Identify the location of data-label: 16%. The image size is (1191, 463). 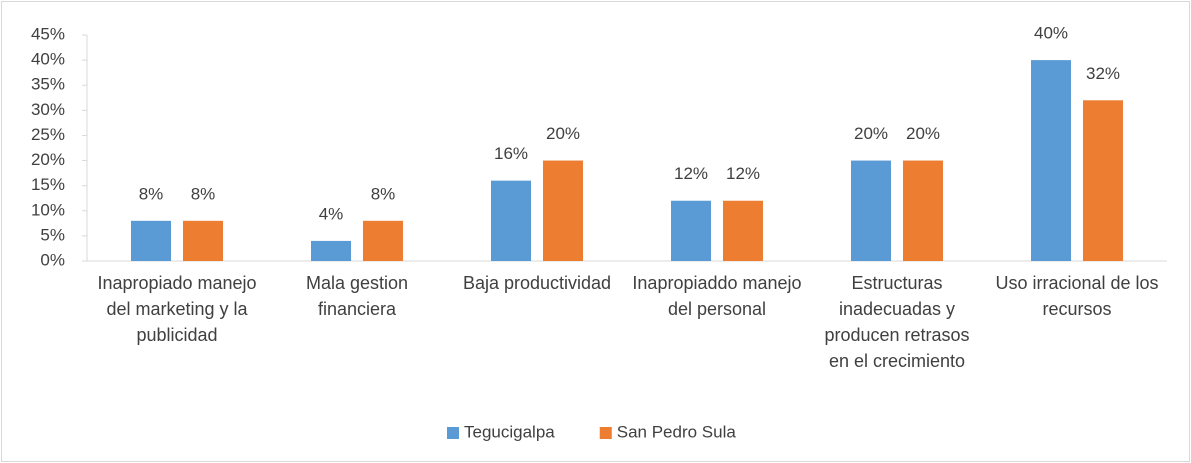
(511, 153).